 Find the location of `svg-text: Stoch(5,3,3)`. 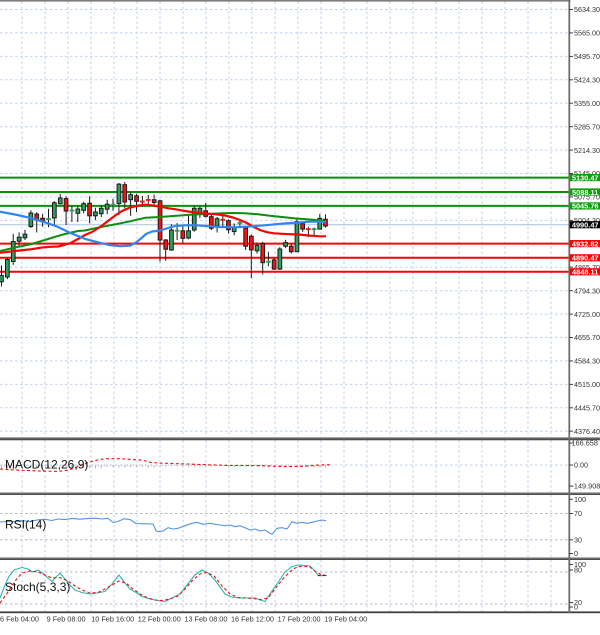

svg-text: Stoch(5,3,3) is located at coordinates (37, 587).